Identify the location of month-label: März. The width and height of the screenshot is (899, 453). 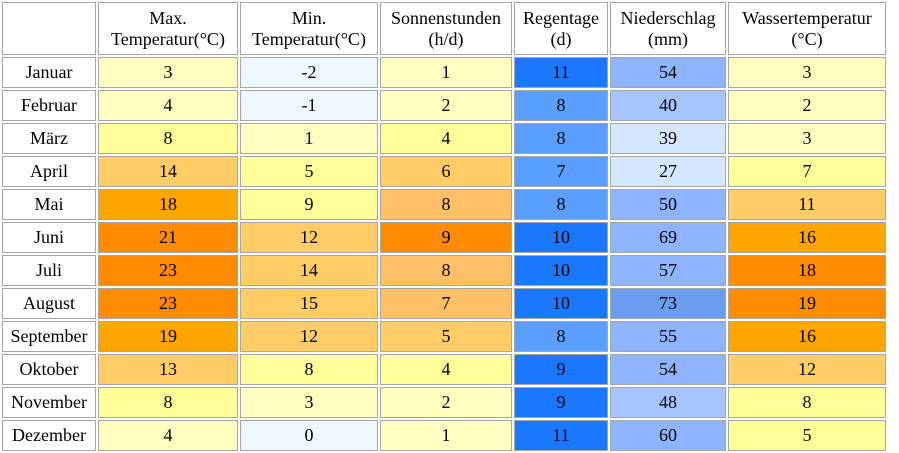
(49, 138).